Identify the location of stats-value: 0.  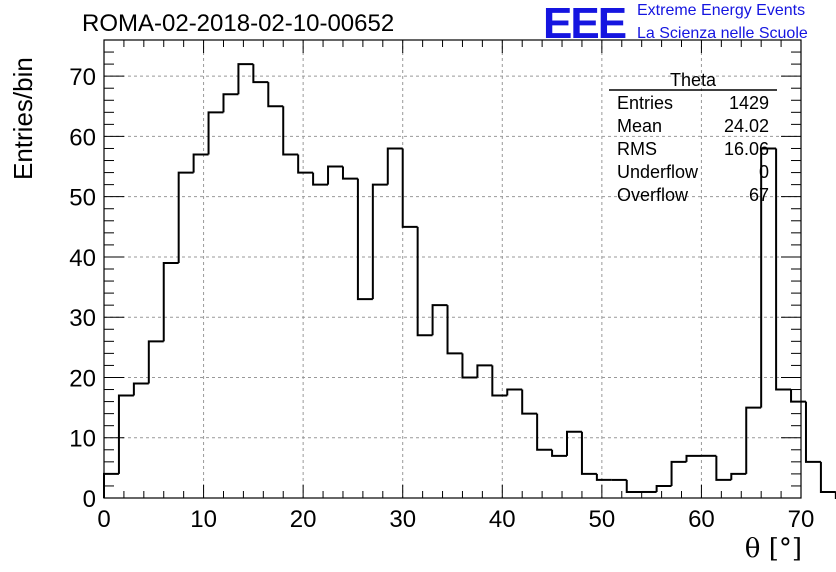
(763, 172).